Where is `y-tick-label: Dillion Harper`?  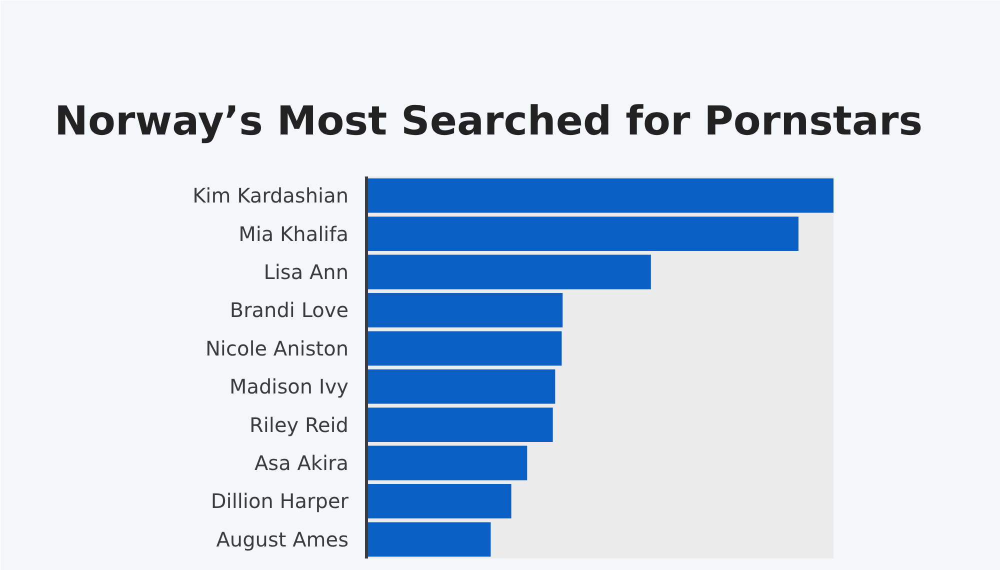 y-tick-label: Dillion Harper is located at coordinates (280, 501).